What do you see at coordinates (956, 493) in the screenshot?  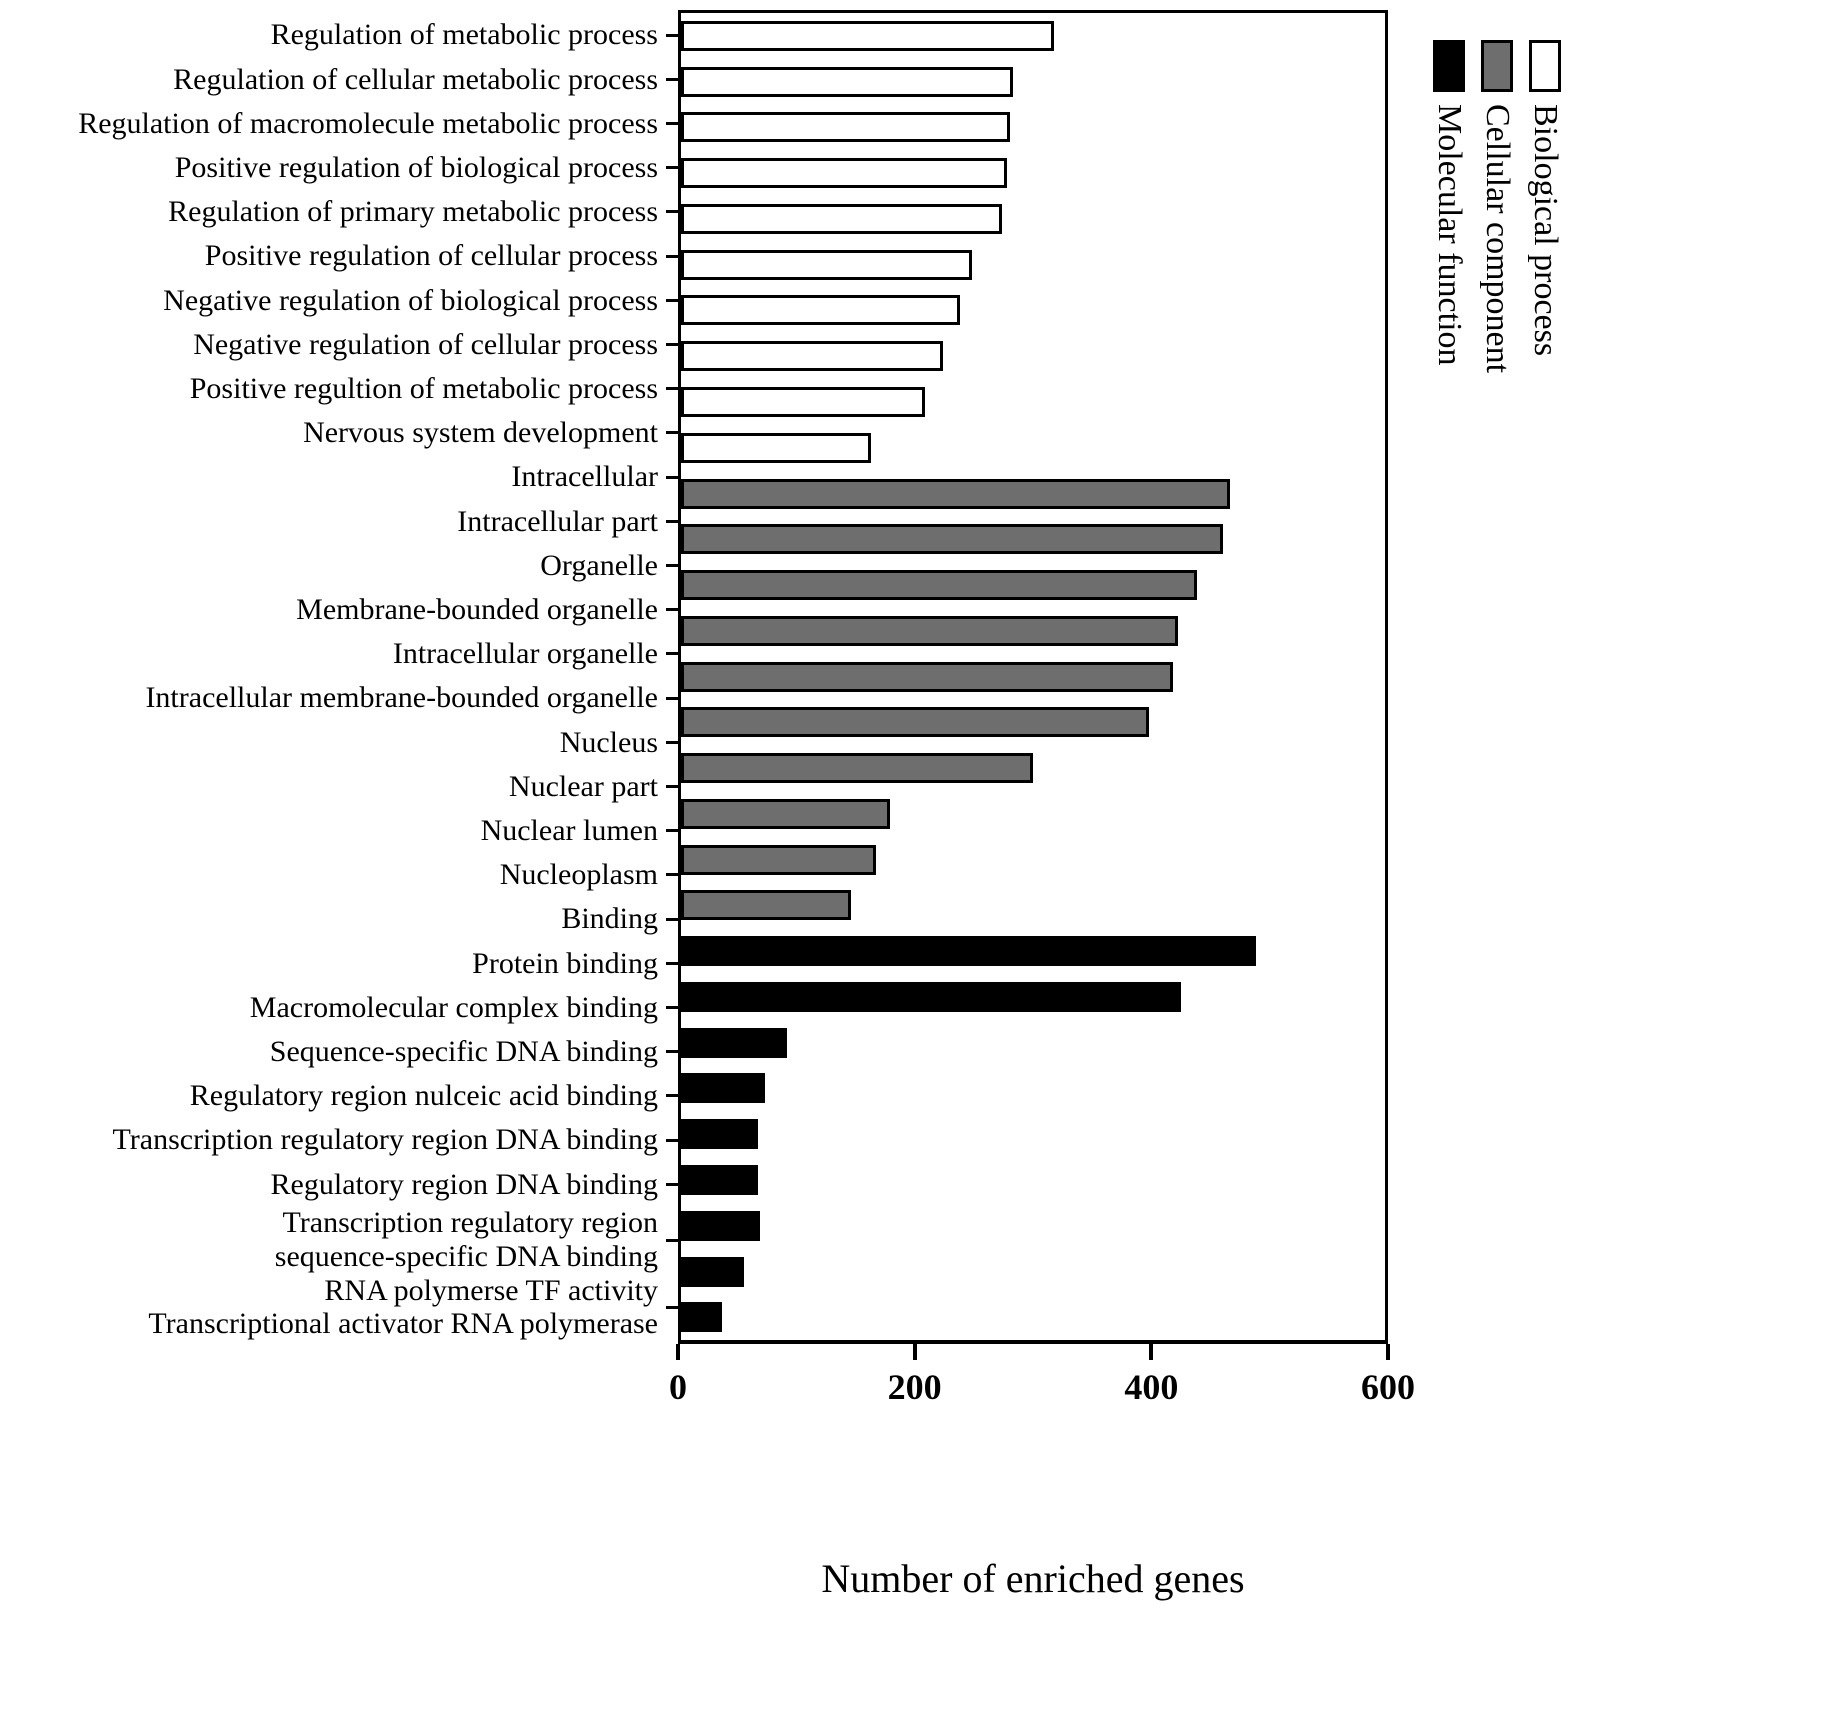 I see `bar-intracellular` at bounding box center [956, 493].